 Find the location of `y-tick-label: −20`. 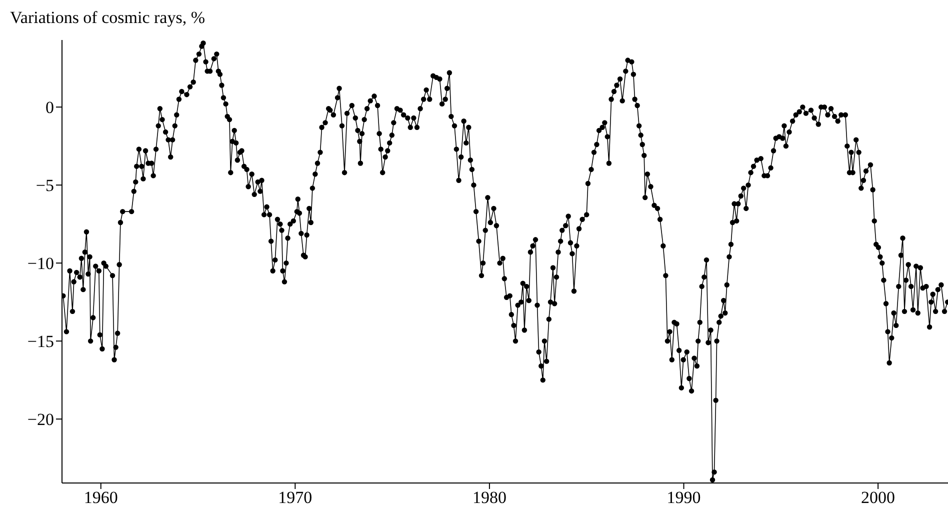

y-tick-label: −20 is located at coordinates (40, 420).